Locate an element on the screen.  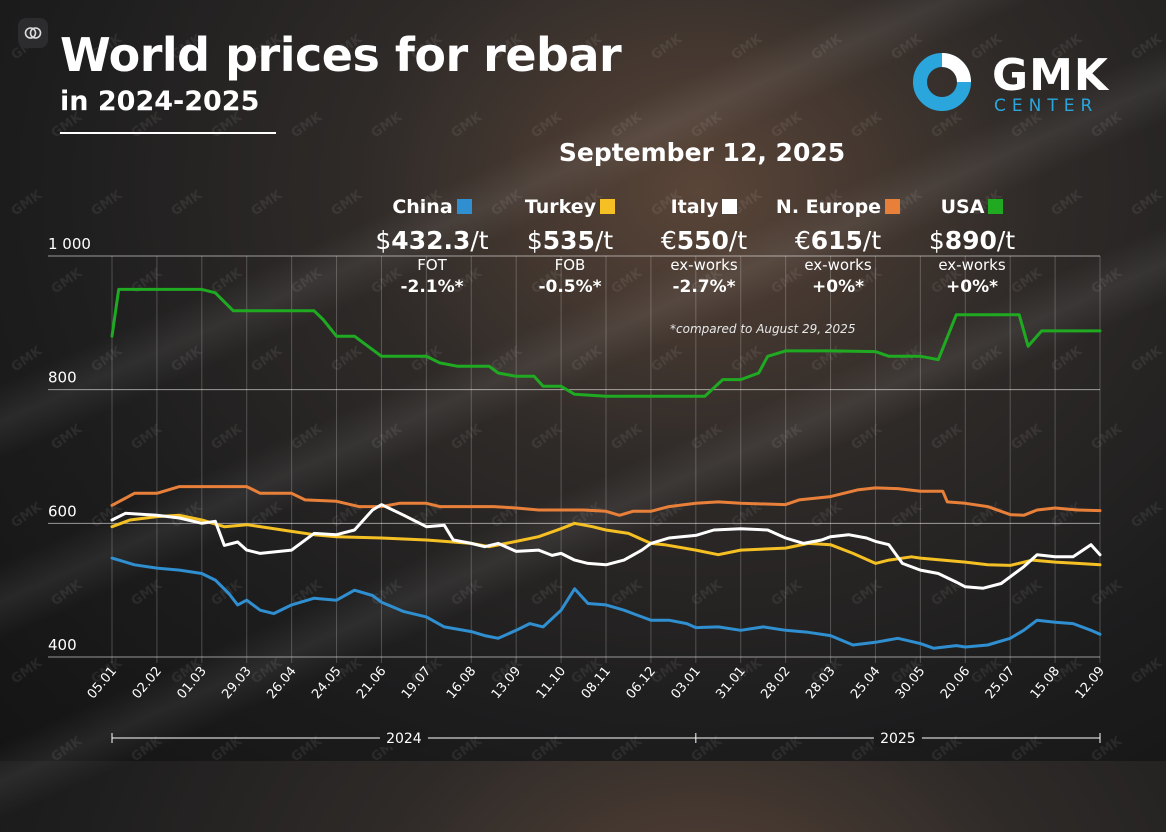
series-line-turkey is located at coordinates (606, 540).